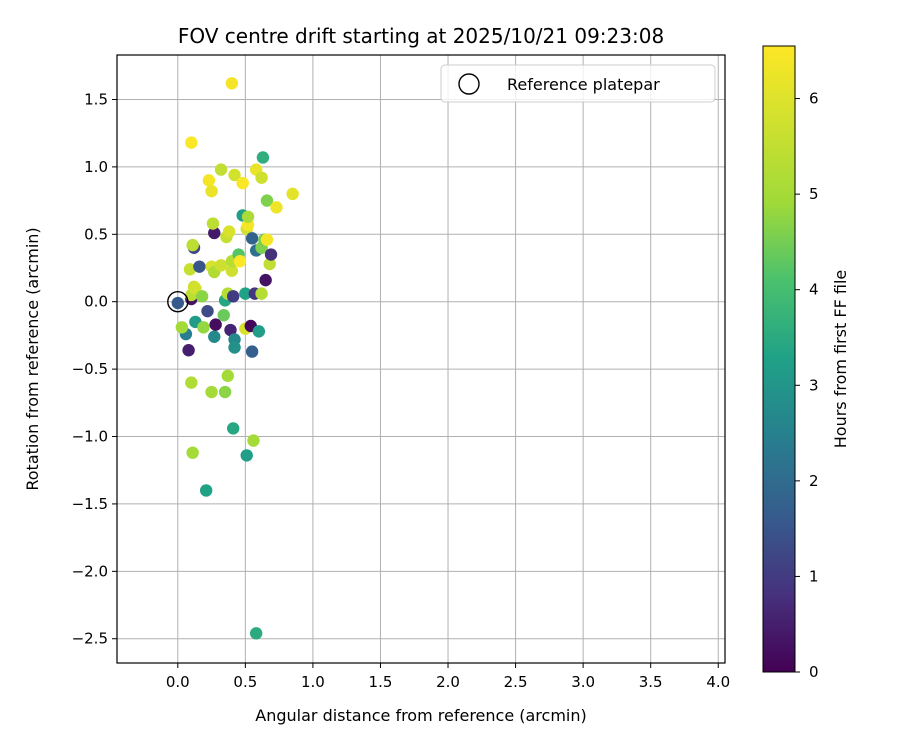  I want to click on x-tick-label: 3.0, so click(583, 682).